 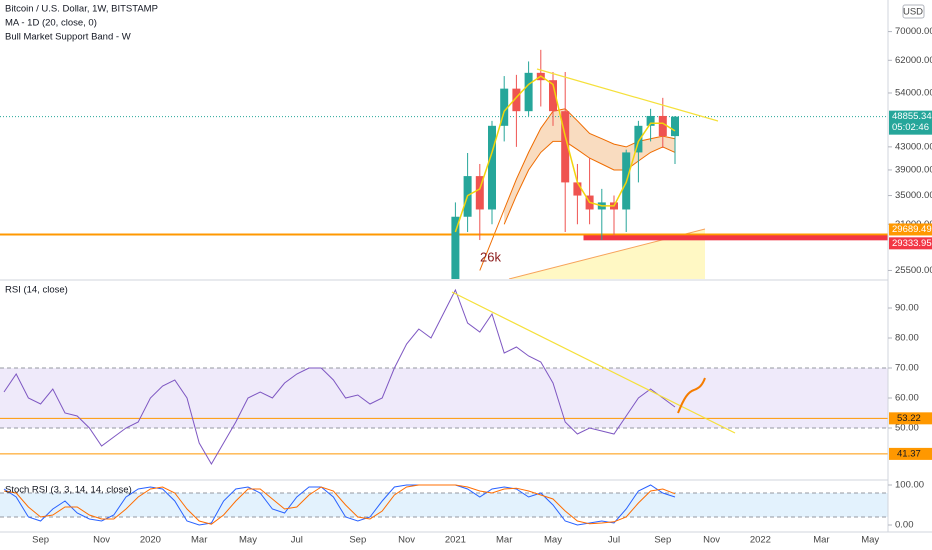 What do you see at coordinates (150, 540) in the screenshot?
I see `x-tick-label: 2020` at bounding box center [150, 540].